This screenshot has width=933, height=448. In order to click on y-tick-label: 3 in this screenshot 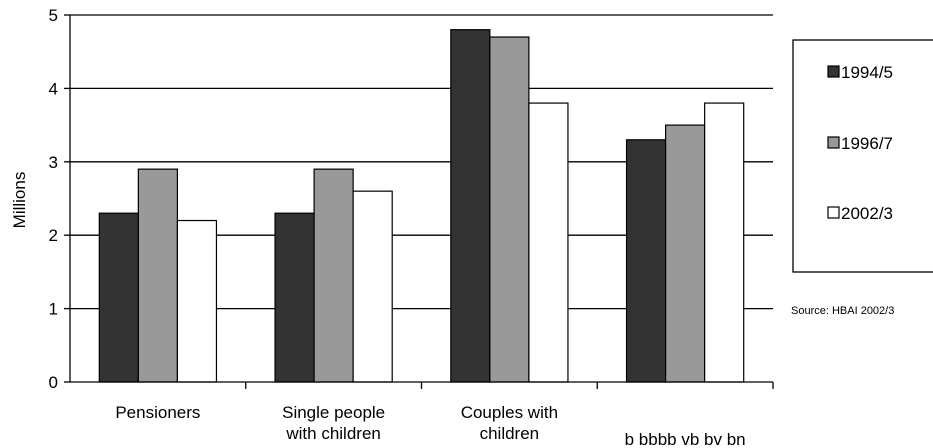, I will do `click(53, 162)`.